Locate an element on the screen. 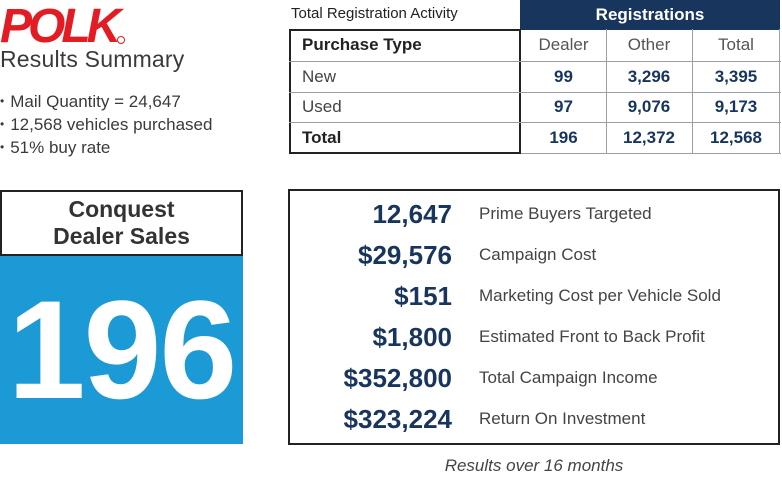 The image size is (782, 492). metric-row: $323,224 Return On Investment is located at coordinates (535, 419).